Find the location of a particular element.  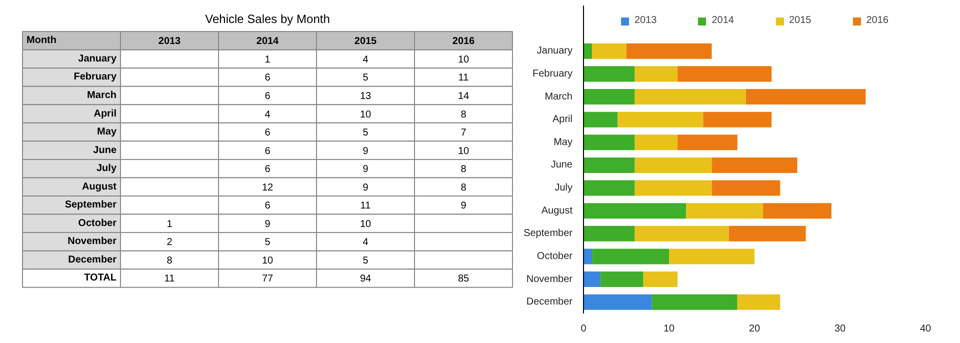

legend-label: 2016 is located at coordinates (877, 20).